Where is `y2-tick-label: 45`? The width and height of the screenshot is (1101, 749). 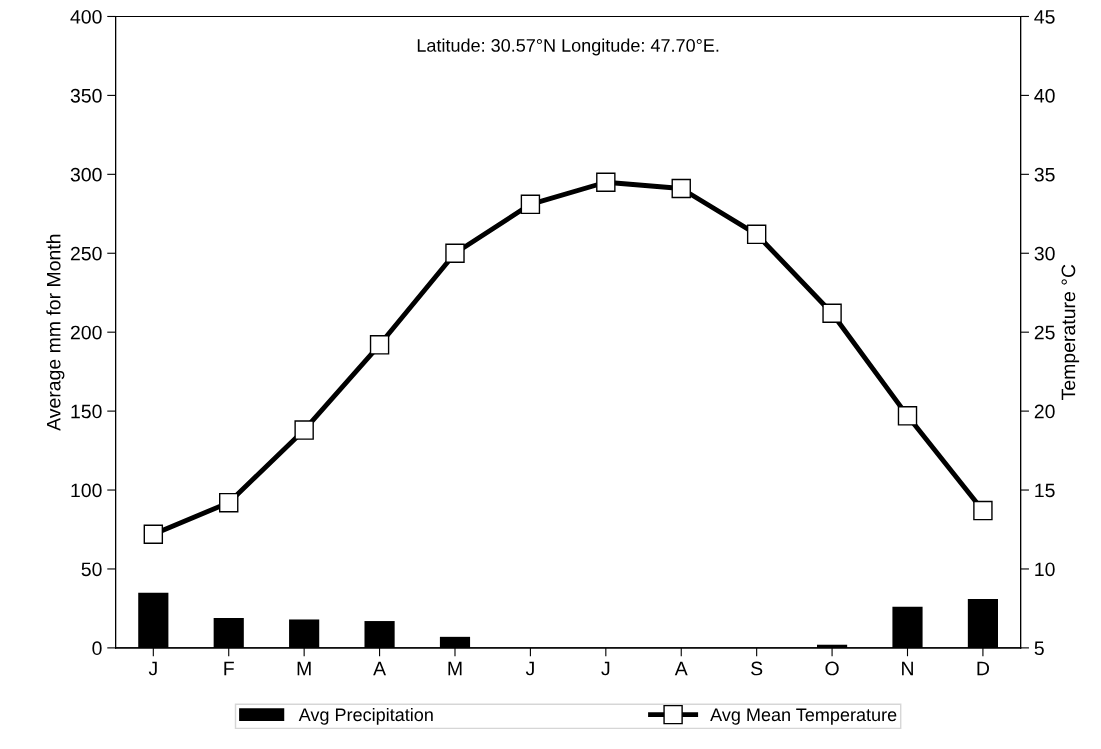
y2-tick-label: 45 is located at coordinates (1044, 17).